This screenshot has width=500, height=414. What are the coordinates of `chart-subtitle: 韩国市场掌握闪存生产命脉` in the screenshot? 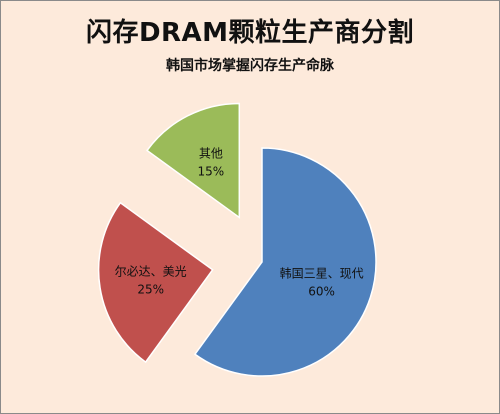 It's located at (250, 66).